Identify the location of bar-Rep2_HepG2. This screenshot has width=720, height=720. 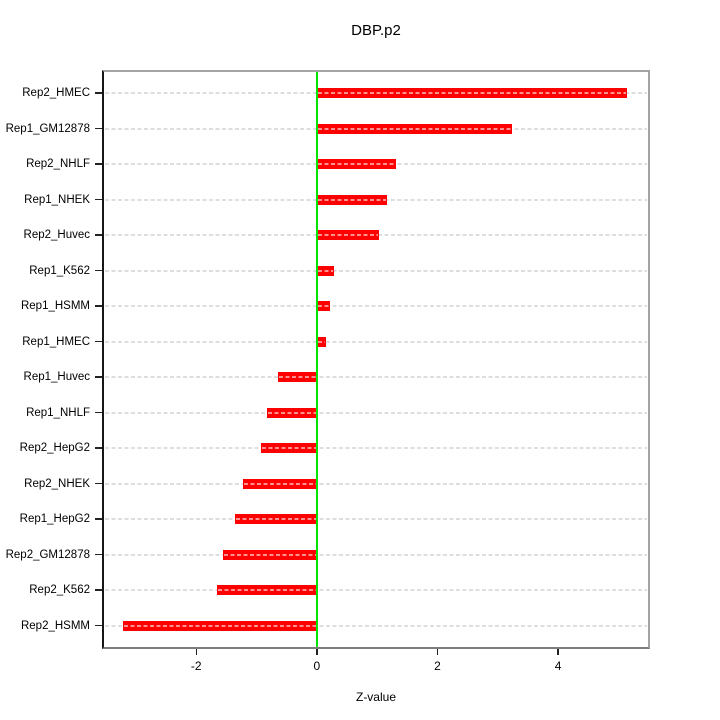
(288, 448).